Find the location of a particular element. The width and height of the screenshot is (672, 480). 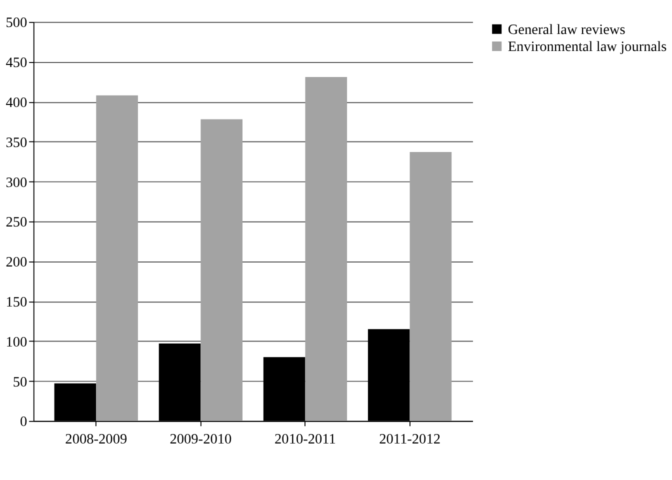

x-tick-label: 2011-2012 is located at coordinates (409, 439).